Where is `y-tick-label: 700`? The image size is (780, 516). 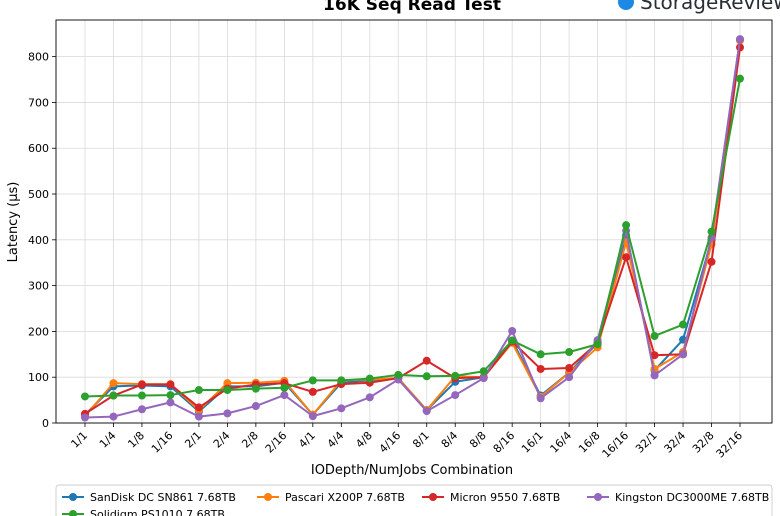
y-tick-label: 700 is located at coordinates (38, 102).